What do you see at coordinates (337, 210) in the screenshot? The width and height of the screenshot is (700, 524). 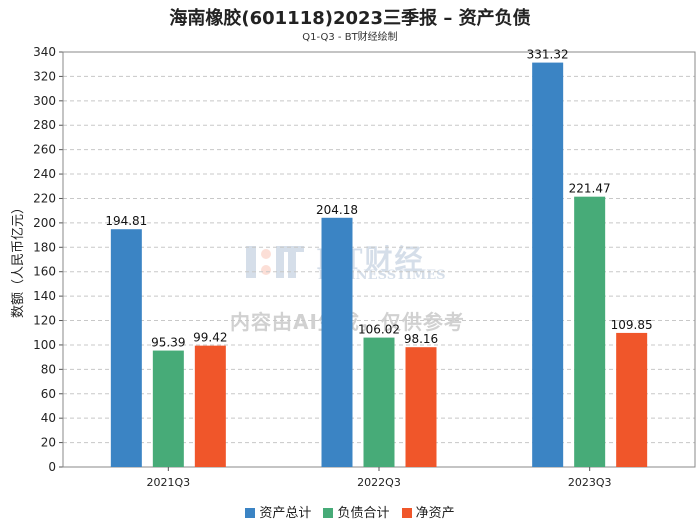 I see `bar-value-label: 204.18` at bounding box center [337, 210].